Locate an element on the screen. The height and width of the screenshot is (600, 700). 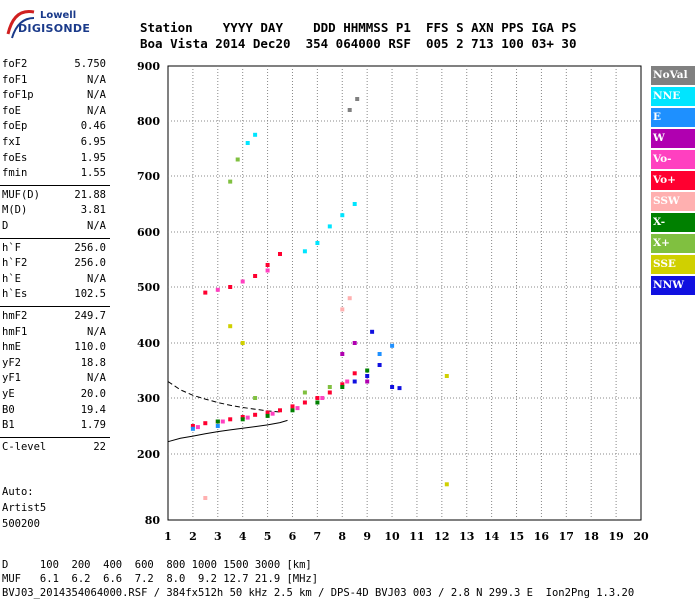
param-value: 3.81 is located at coordinates (93, 210).